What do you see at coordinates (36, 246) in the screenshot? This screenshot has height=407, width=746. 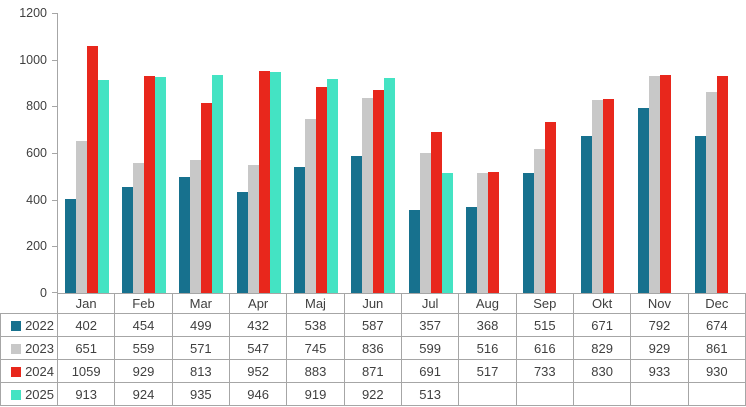 I see `y-axis-label-200: 200` at bounding box center [36, 246].